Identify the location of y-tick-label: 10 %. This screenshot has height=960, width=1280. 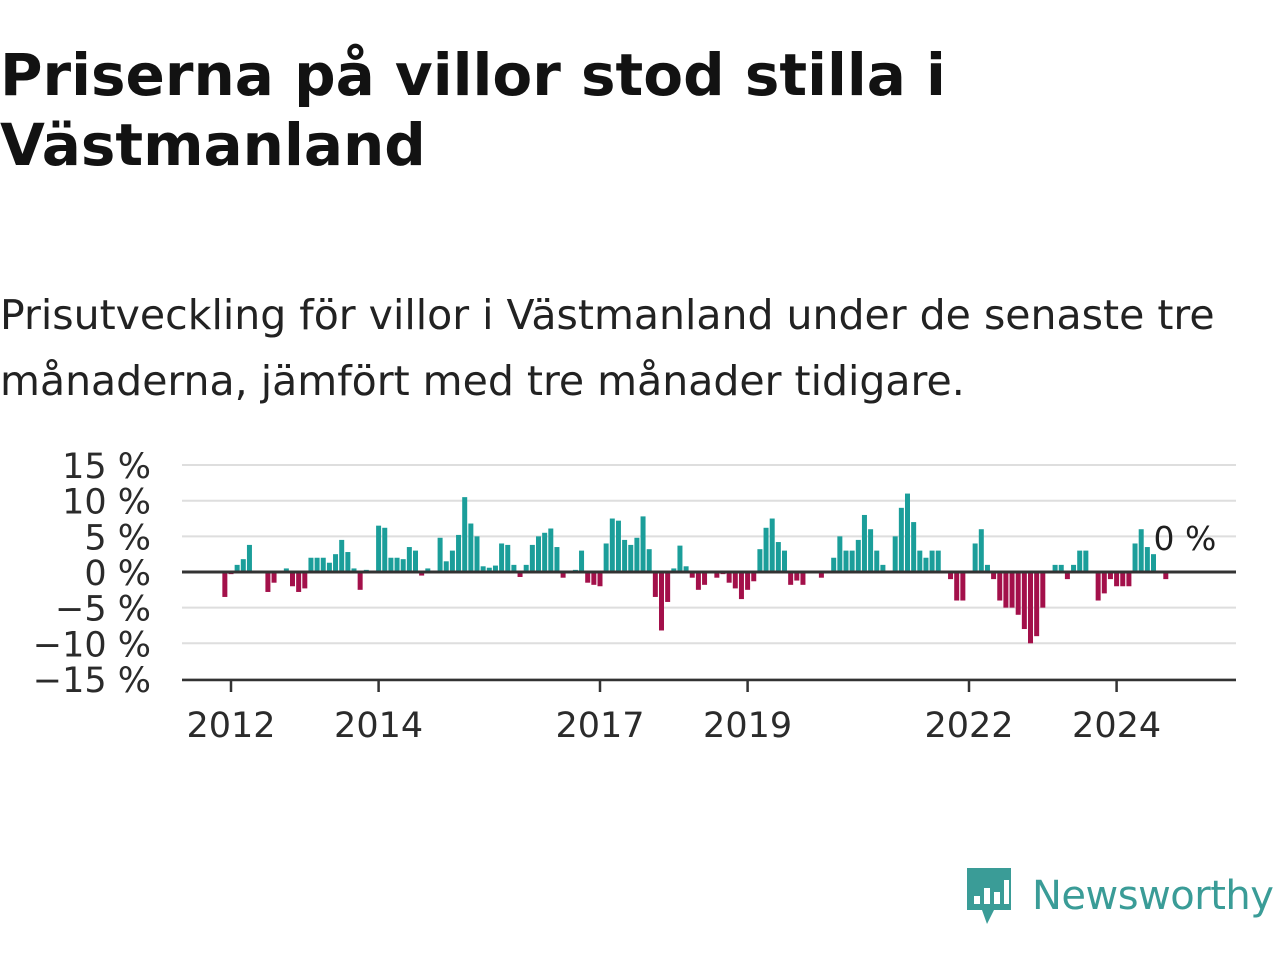
(106, 503).